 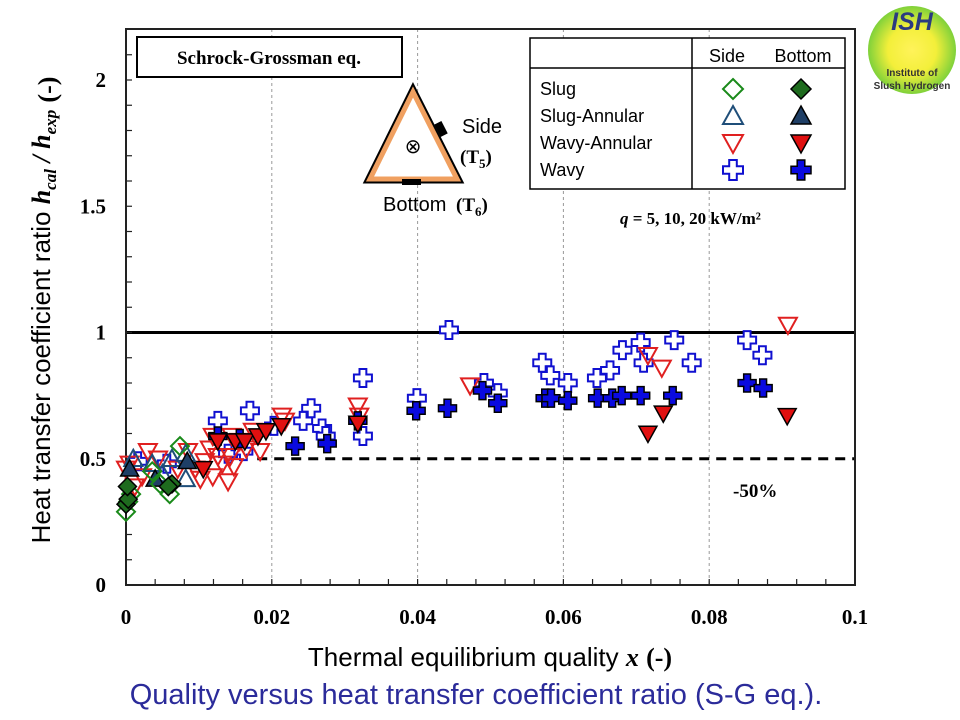 What do you see at coordinates (855, 617) in the screenshot?
I see `x-tick-label: 0.1` at bounding box center [855, 617].